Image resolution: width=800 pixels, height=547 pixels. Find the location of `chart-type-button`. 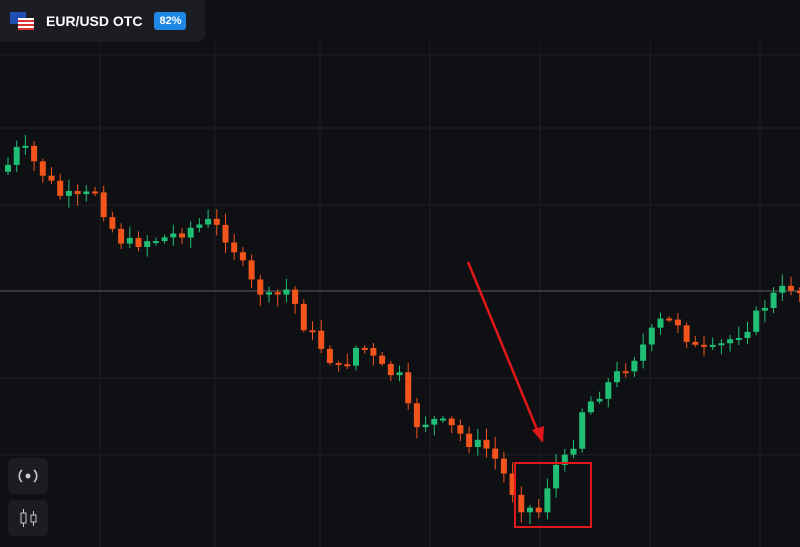

chart-type-button is located at coordinates (28, 518).